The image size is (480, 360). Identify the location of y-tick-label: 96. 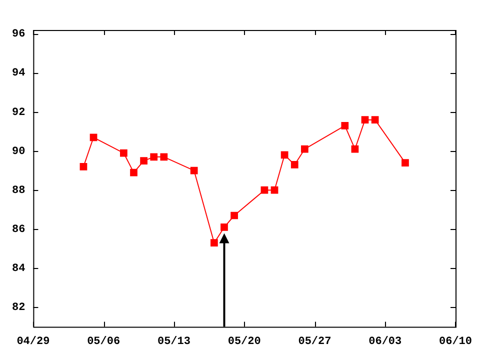
(19, 34).